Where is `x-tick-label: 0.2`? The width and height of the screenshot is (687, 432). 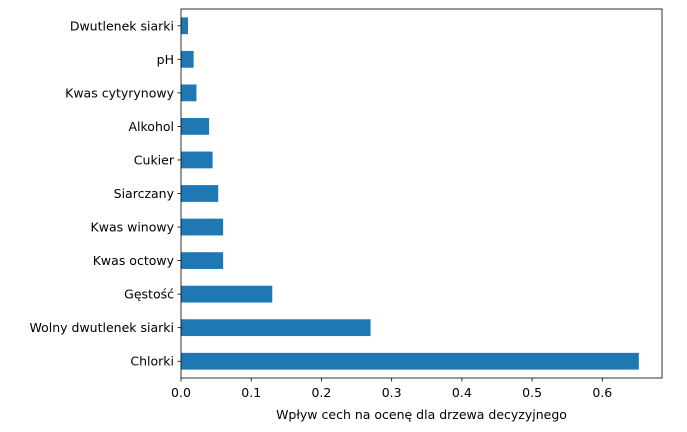 x-tick-label: 0.2 is located at coordinates (321, 392).